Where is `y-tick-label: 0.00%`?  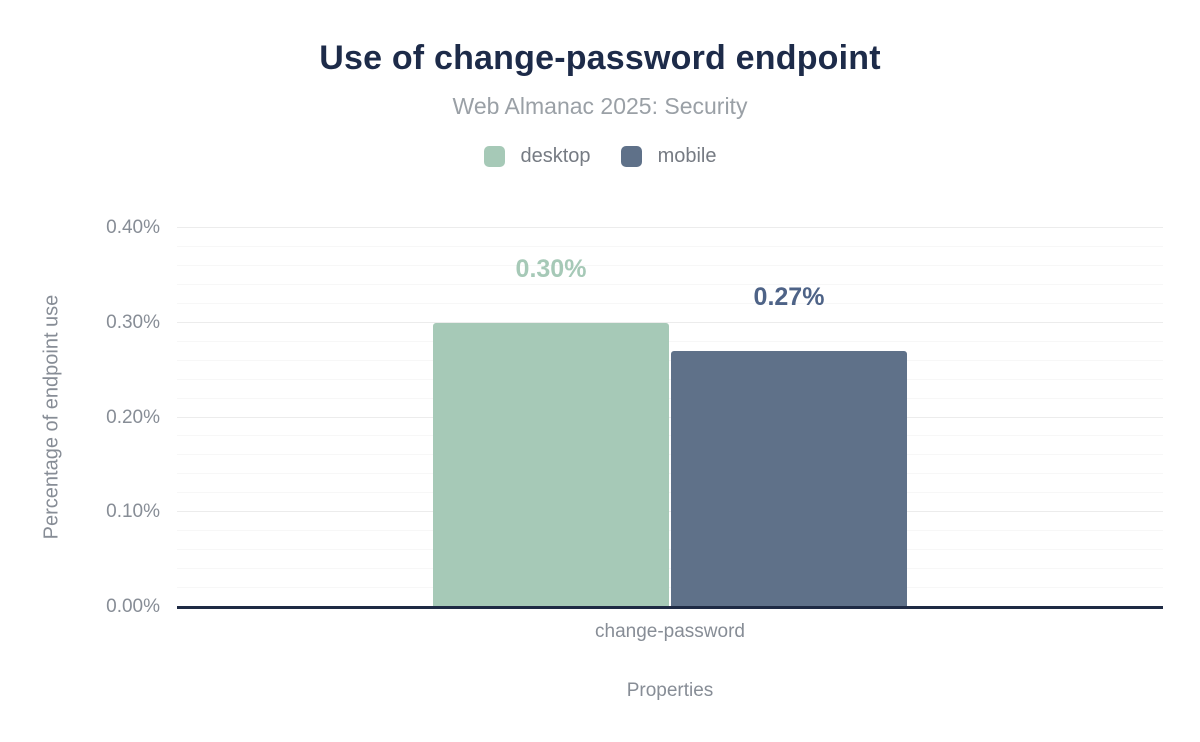
y-tick-label: 0.00% is located at coordinates (133, 606).